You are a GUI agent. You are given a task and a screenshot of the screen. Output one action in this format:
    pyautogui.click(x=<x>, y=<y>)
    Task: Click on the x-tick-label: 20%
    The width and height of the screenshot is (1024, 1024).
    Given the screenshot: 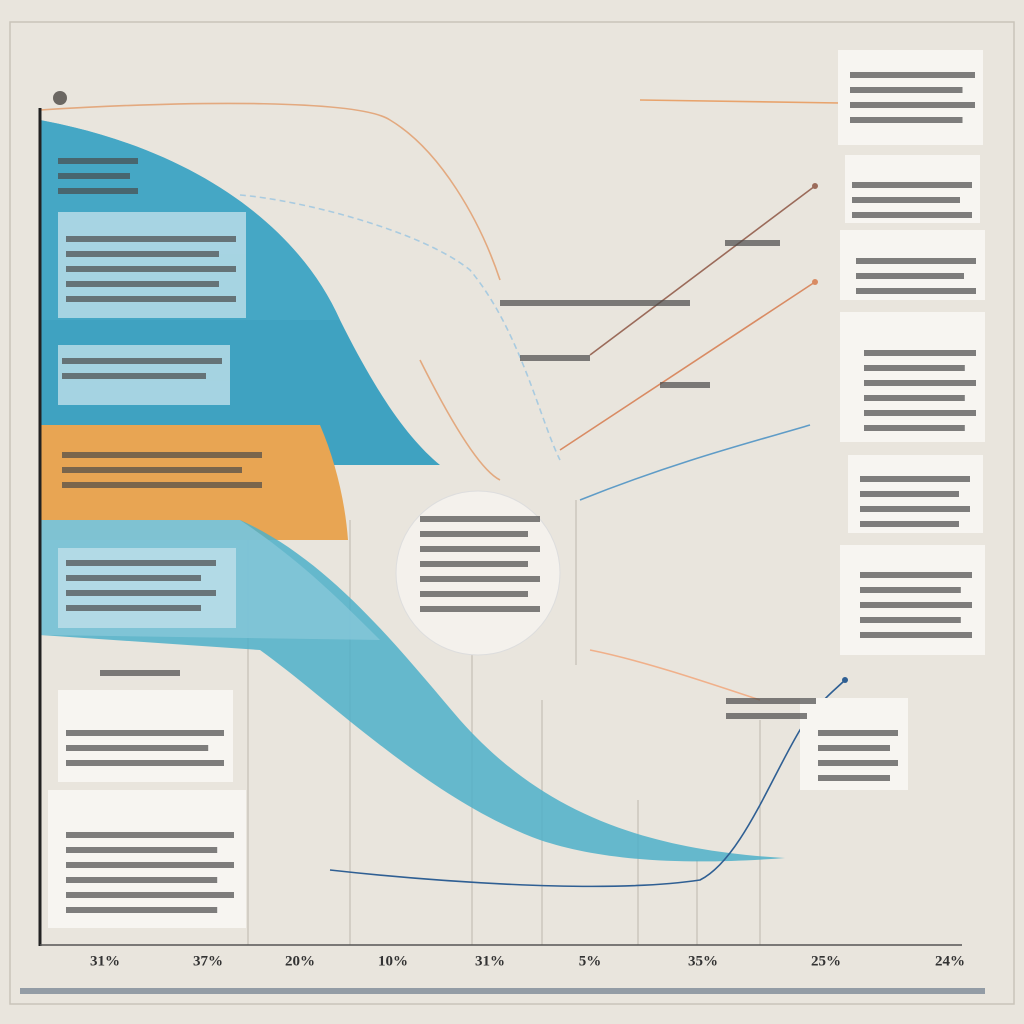 What is the action you would take?
    pyautogui.click(x=300, y=961)
    